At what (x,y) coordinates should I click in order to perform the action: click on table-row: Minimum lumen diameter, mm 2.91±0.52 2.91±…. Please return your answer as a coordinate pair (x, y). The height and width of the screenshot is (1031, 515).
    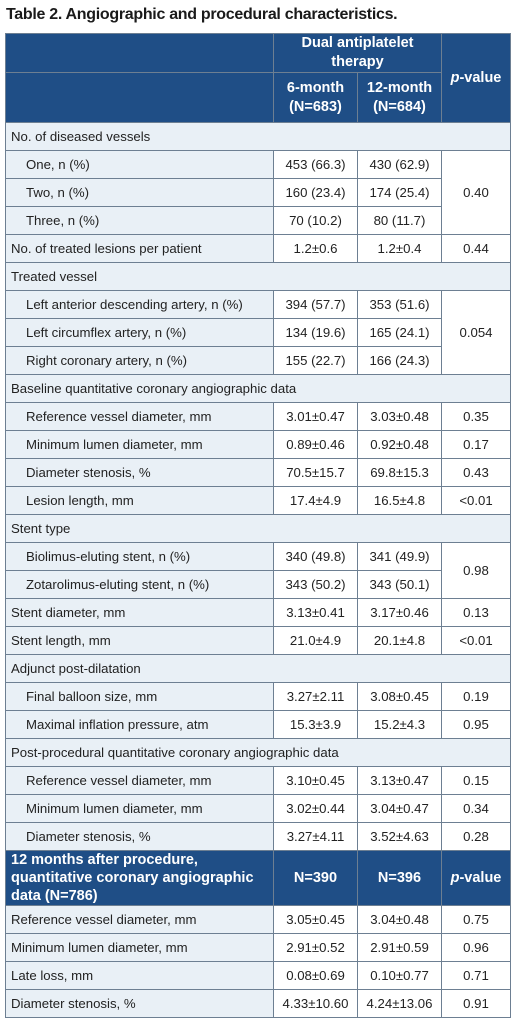
    Looking at the image, I should click on (258, 947).